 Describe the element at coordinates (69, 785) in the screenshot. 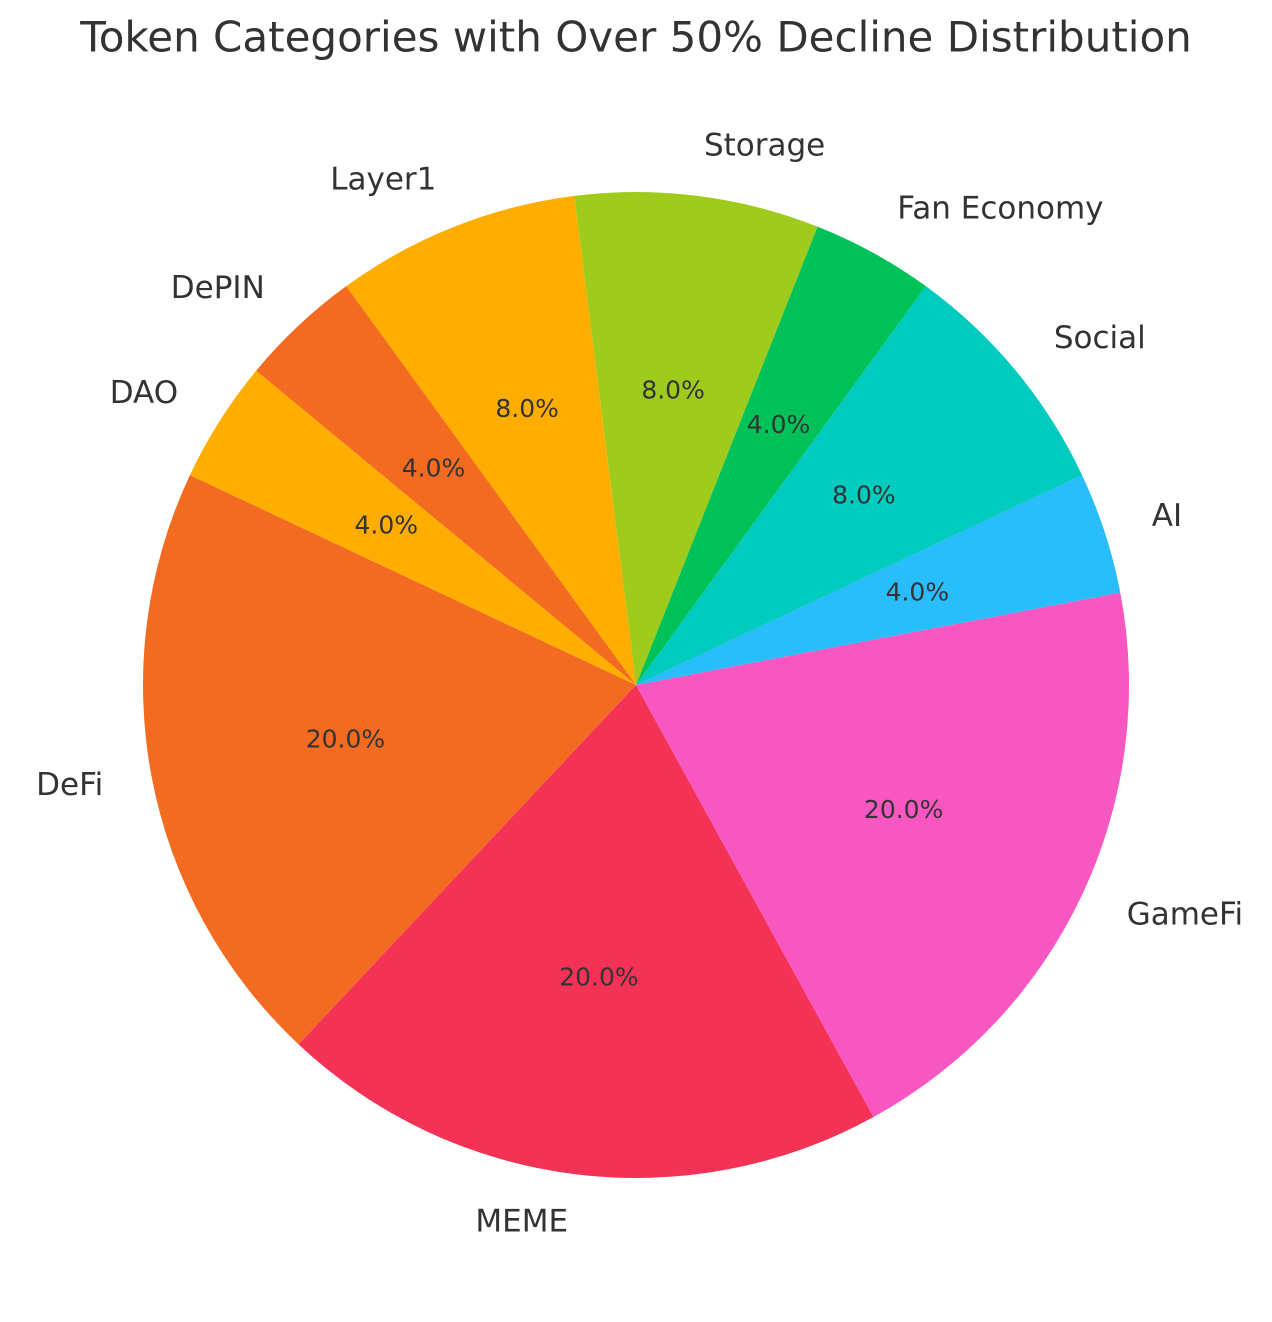

I see `slice-label: DeFi` at that location.